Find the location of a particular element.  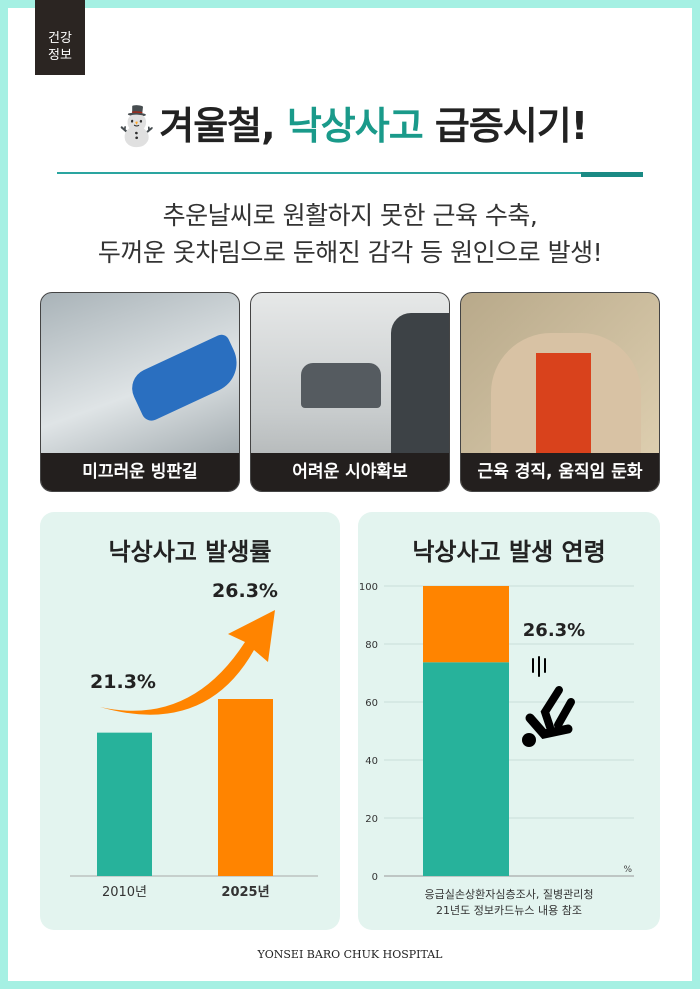

bar-2010년 is located at coordinates (124, 804).